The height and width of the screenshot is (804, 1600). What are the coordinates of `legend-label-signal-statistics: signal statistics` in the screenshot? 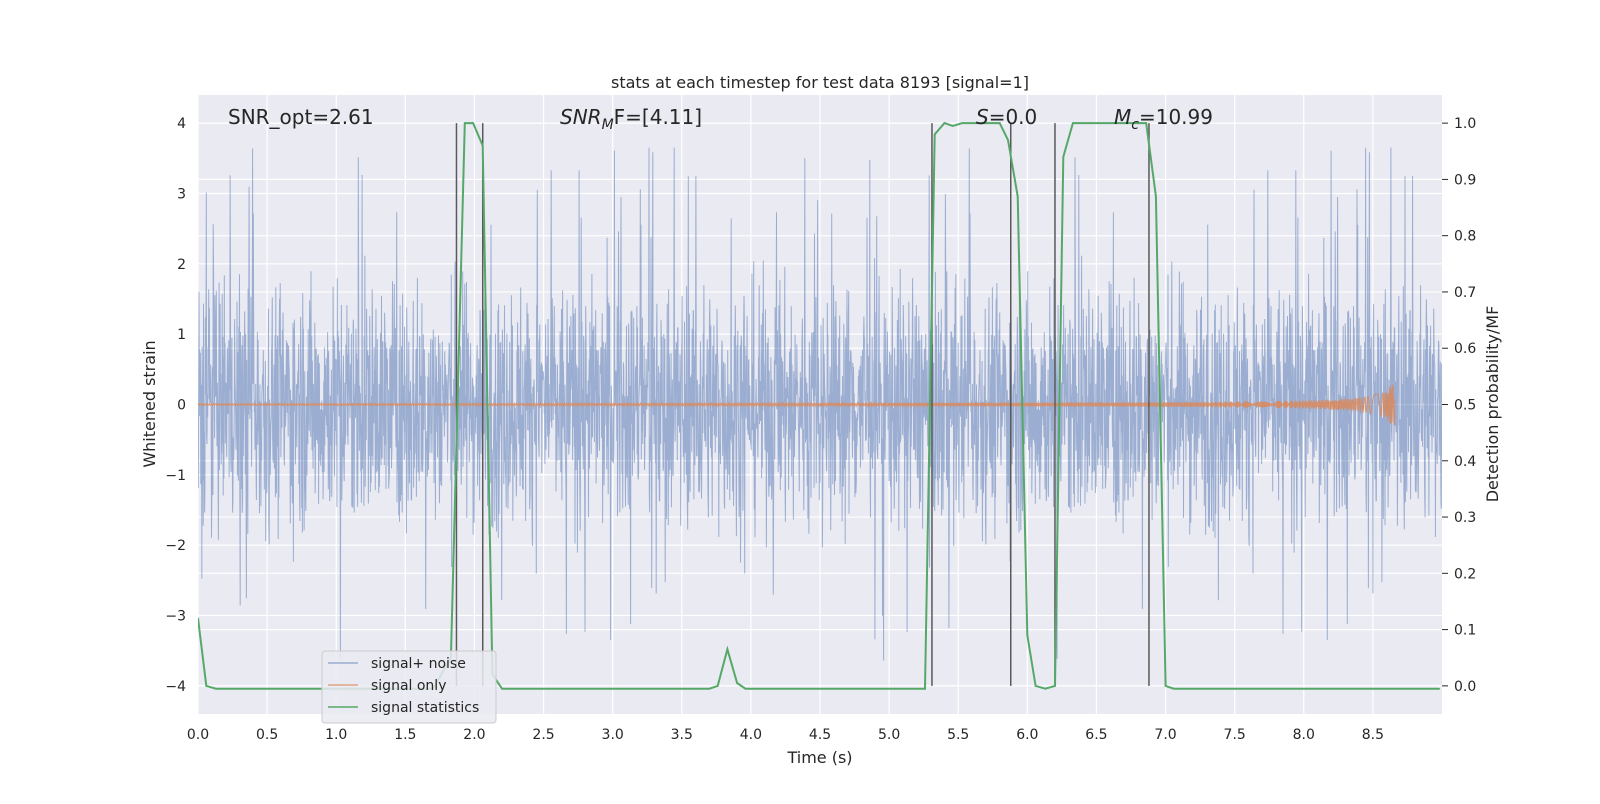 It's located at (425, 708).